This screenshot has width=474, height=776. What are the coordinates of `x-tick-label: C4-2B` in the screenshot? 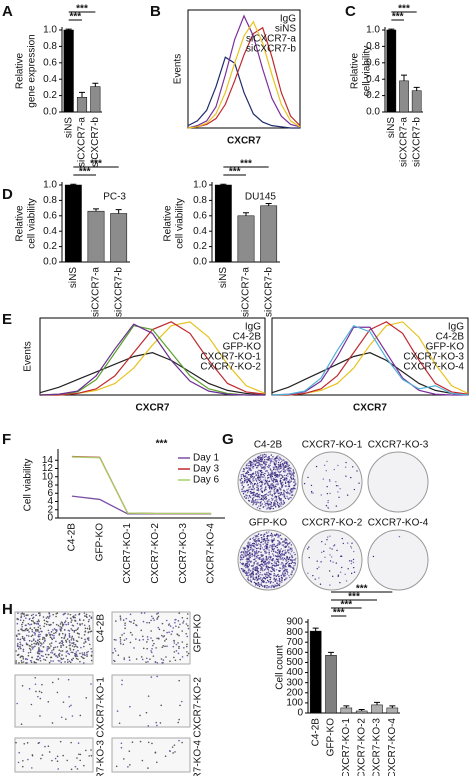 It's located at (72, 537).